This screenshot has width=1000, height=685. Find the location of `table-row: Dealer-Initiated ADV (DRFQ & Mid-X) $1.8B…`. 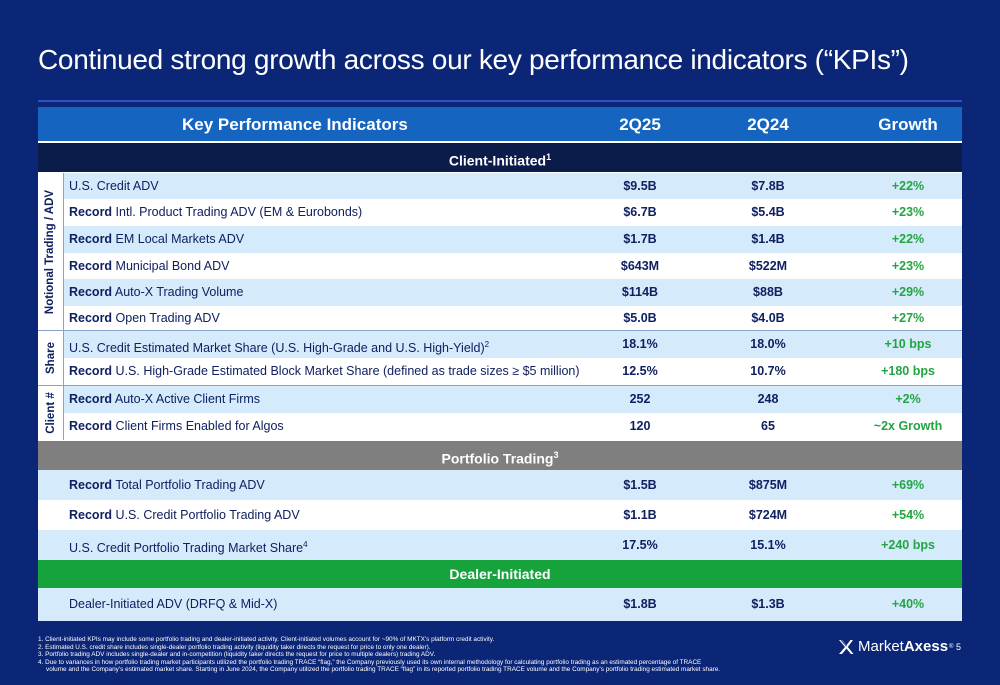

table-row: Dealer-Initiated ADV (DRFQ & Mid-X) $1.8B… is located at coordinates (500, 604).